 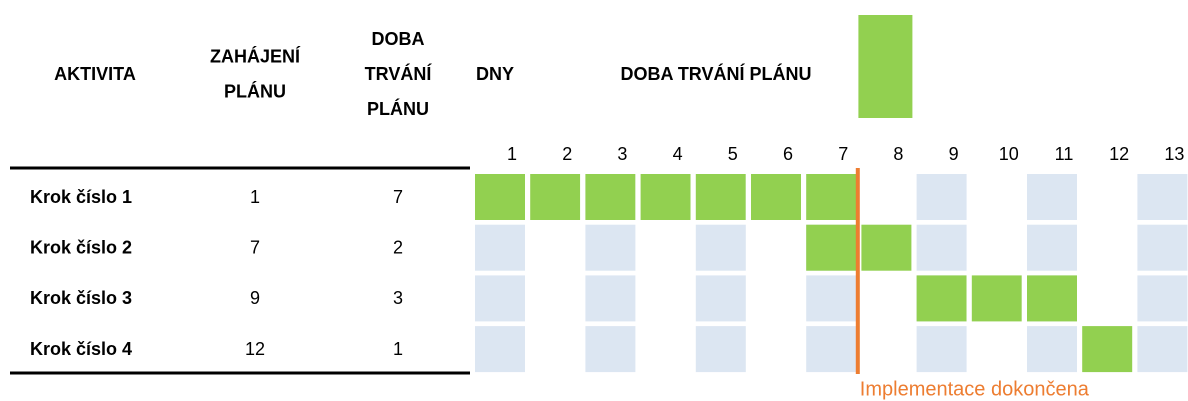 What do you see at coordinates (255, 197) in the screenshot?
I see `task-start: 1` at bounding box center [255, 197].